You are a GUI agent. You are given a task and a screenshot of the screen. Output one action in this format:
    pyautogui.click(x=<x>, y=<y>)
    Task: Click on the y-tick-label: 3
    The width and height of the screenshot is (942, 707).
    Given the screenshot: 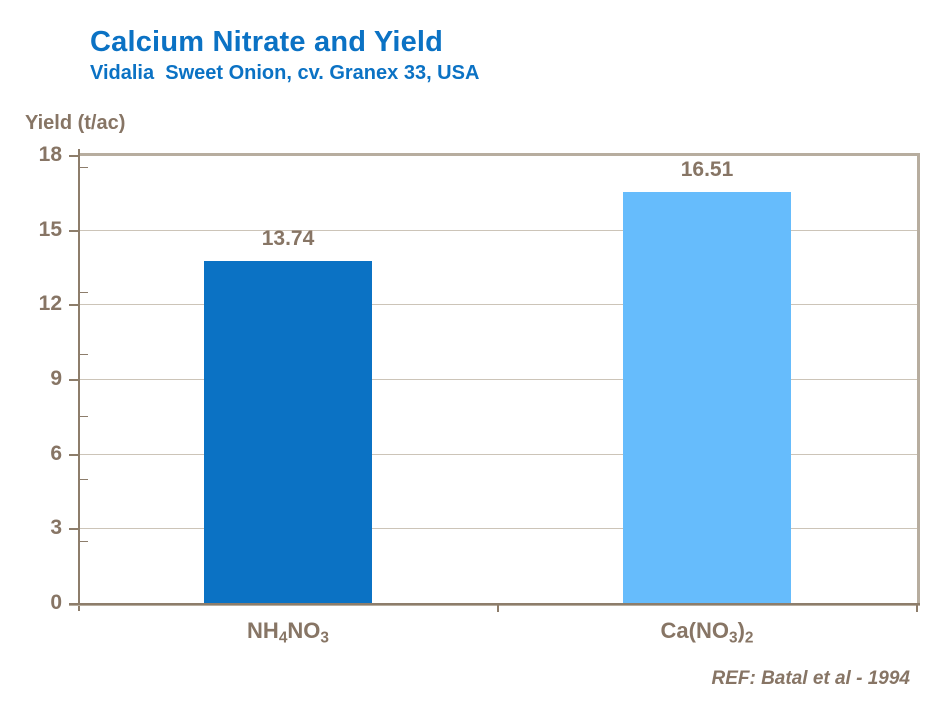 What is the action you would take?
    pyautogui.click(x=56, y=527)
    